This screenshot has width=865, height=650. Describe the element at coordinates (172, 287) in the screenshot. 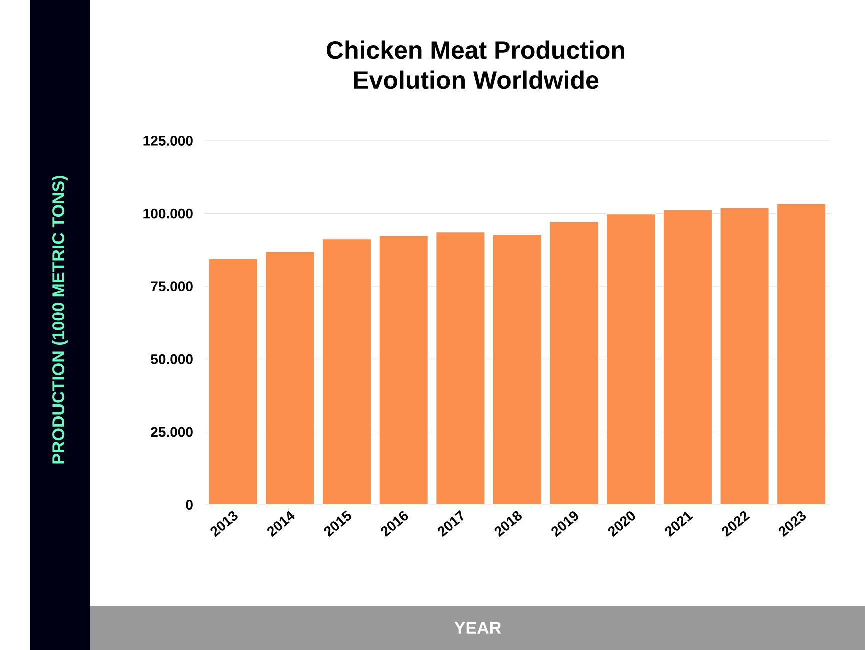

I see `y-tick-label: 75.000` at that location.